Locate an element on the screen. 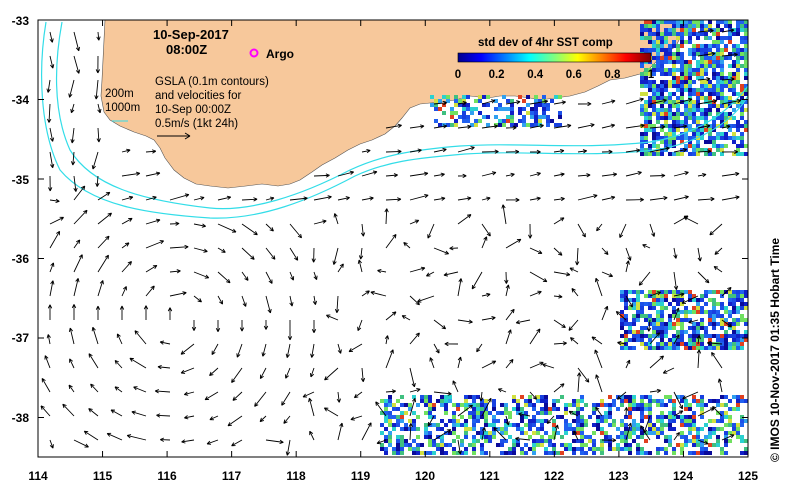  colorbar-tick: 1 is located at coordinates (651, 75).